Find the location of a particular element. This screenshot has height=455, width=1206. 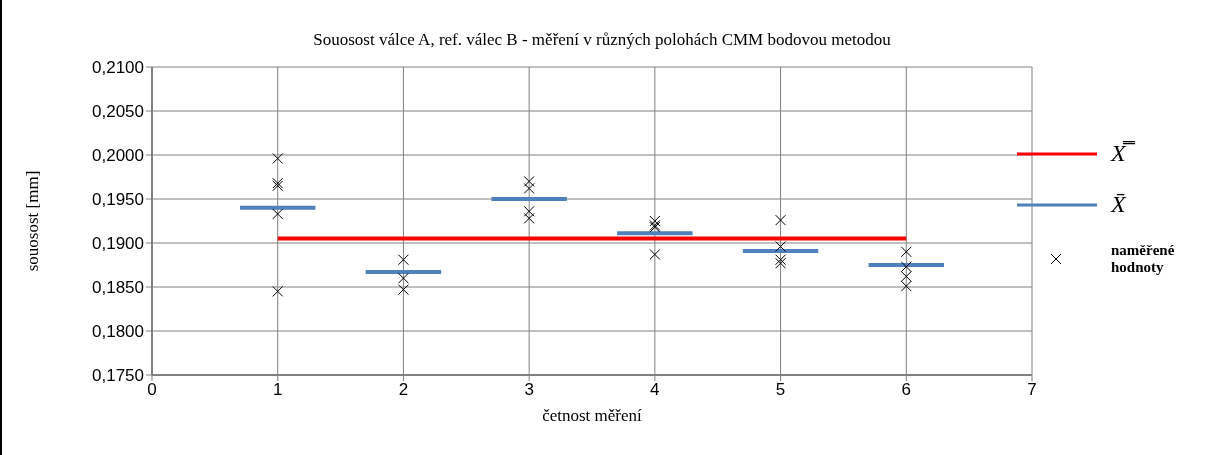

y-tick-label: 0,2100 is located at coordinates (118, 68).